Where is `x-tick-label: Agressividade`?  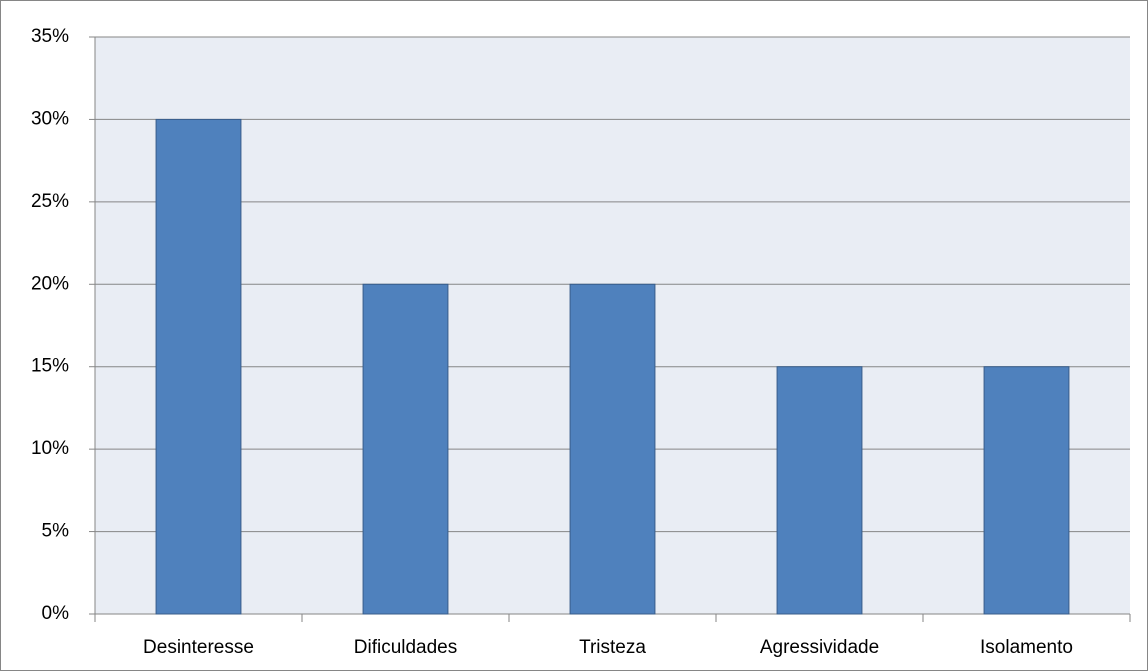 x-tick-label: Agressividade is located at coordinates (819, 647).